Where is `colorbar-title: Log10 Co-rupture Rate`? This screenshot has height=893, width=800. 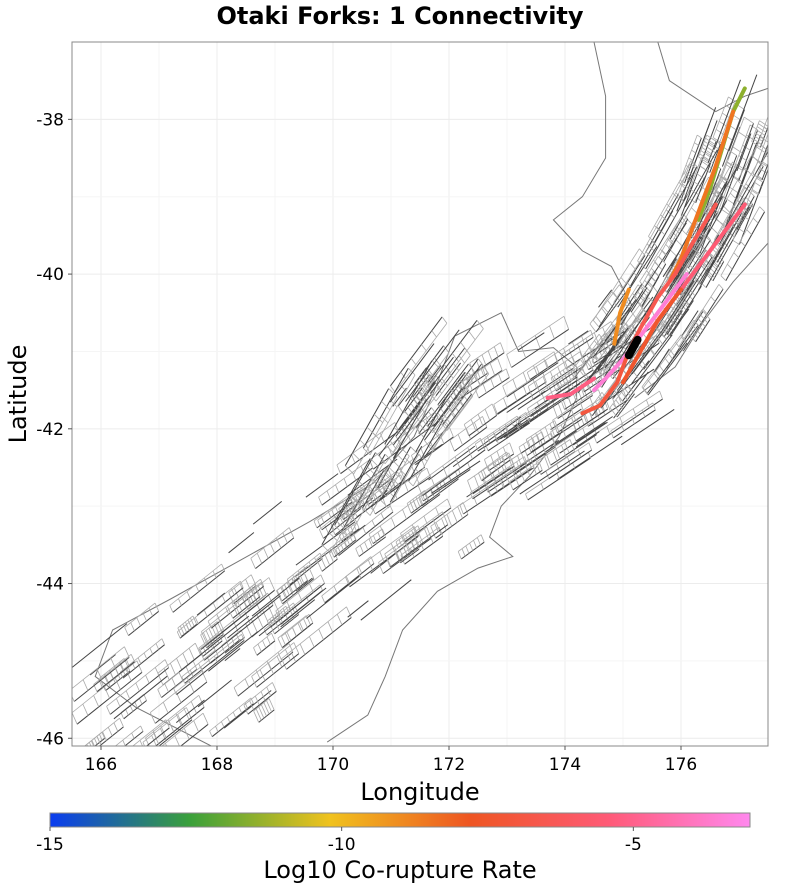 colorbar-title: Log10 Co-rupture Rate is located at coordinates (400, 870).